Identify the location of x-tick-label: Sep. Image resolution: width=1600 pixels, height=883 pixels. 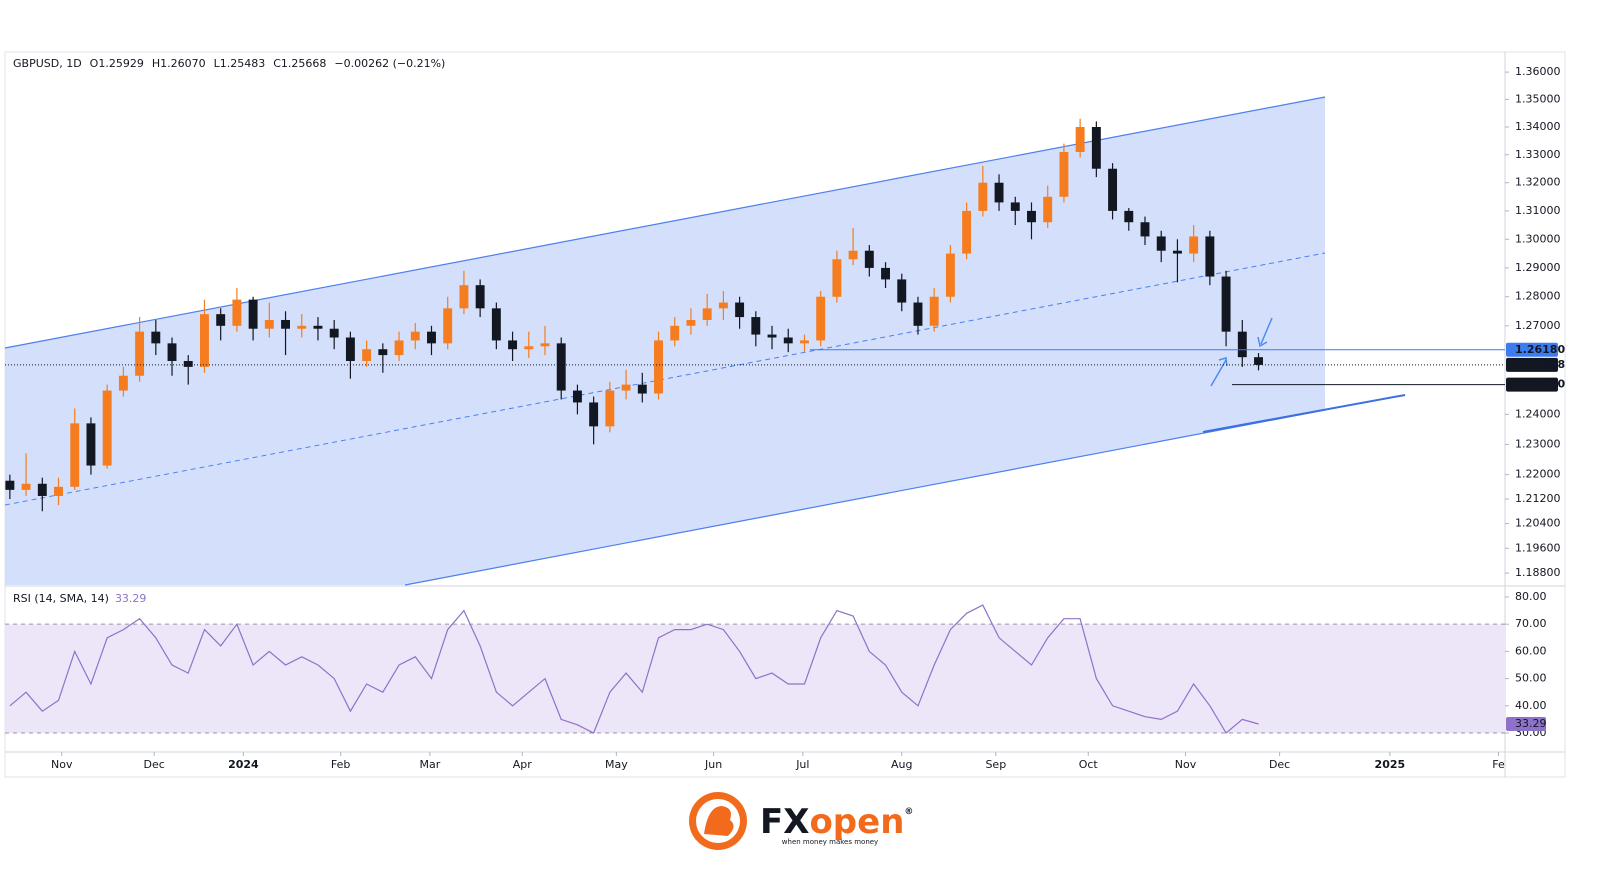
(995, 764).